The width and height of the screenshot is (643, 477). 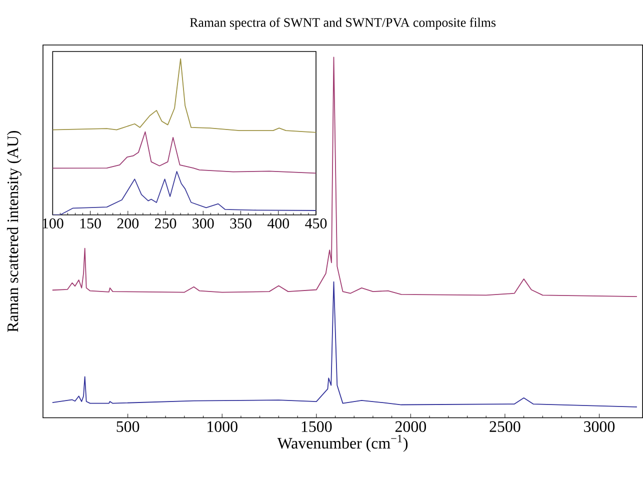 What do you see at coordinates (505, 426) in the screenshot?
I see `x-tick-label: 2500` at bounding box center [505, 426].